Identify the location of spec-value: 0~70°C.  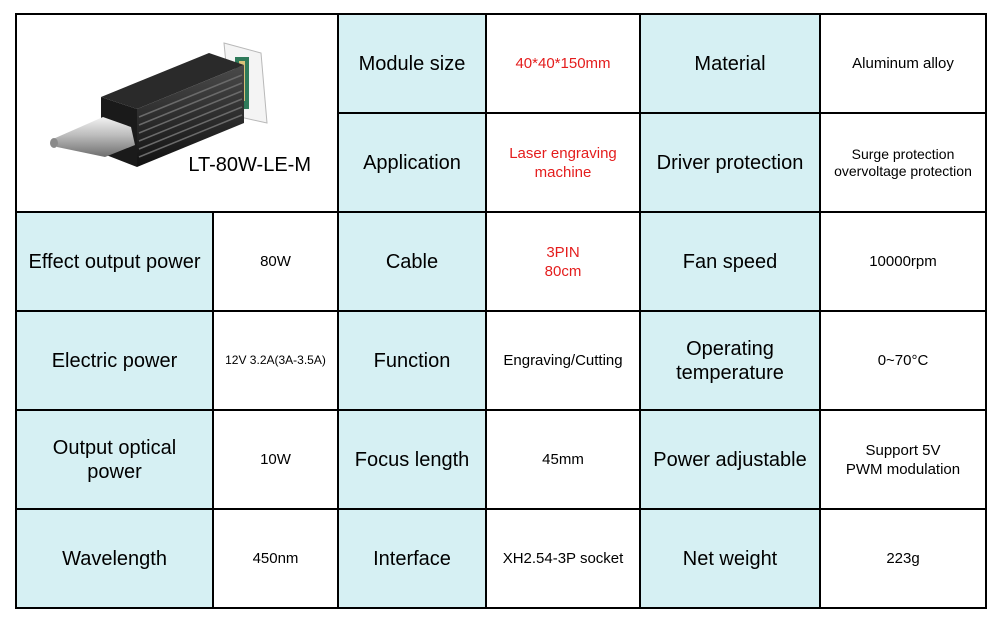
(903, 360).